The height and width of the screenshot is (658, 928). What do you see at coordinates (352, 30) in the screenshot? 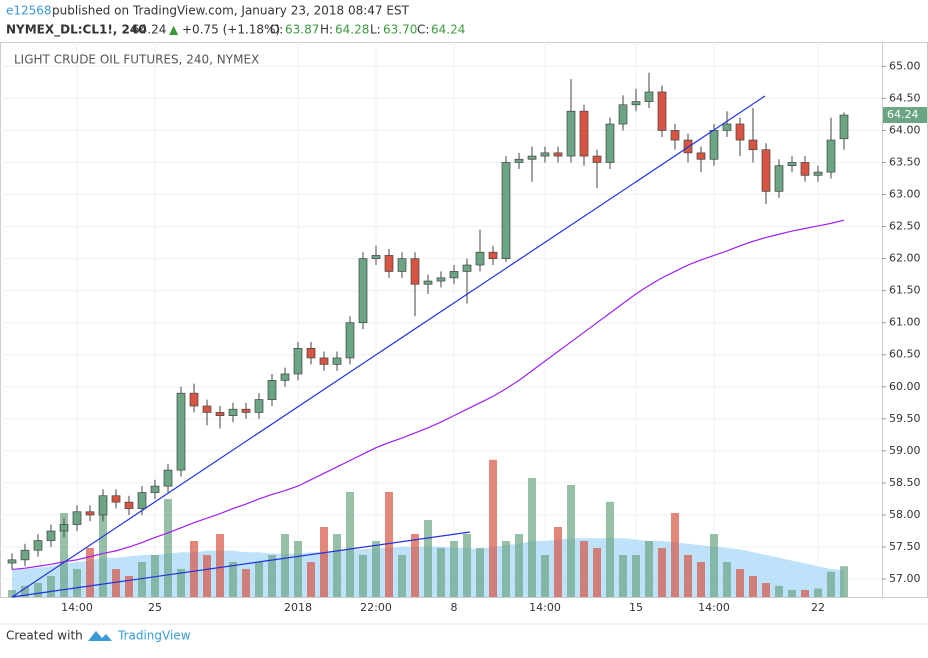
I see `high: 64.28` at bounding box center [352, 30].